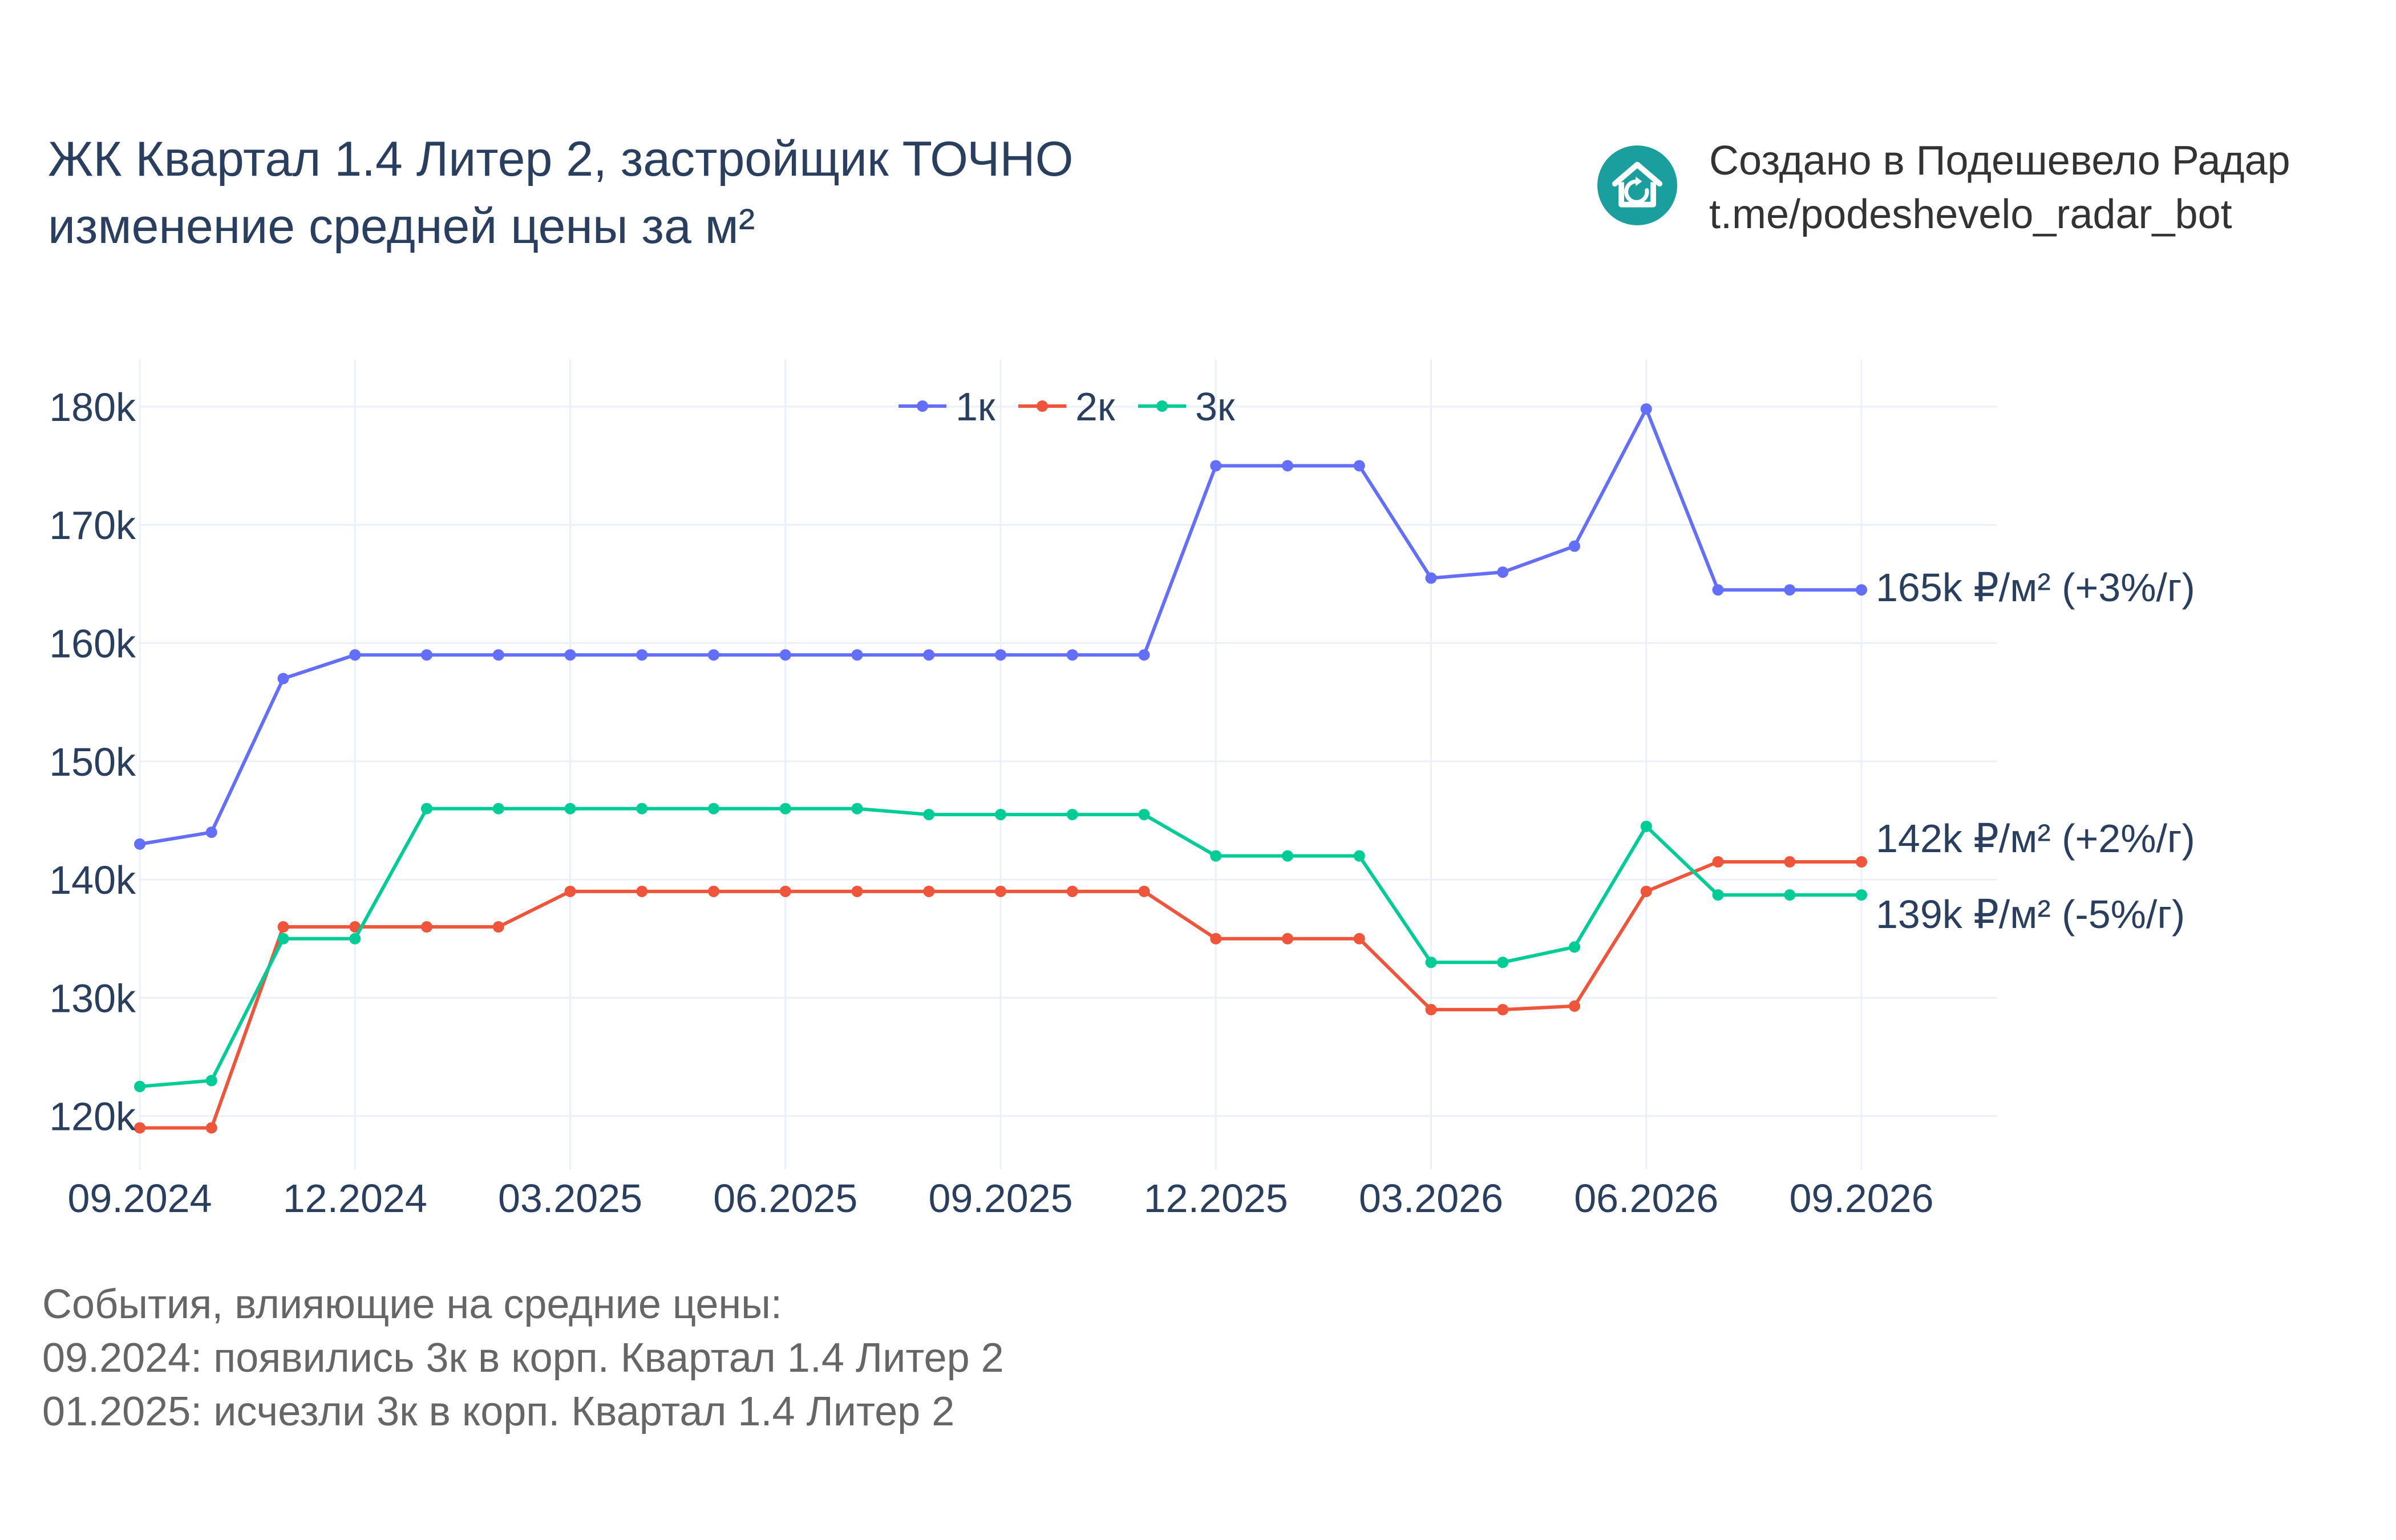 This screenshot has height=1540, width=2396. I want to click on legend-label: 2к, so click(1095, 407).